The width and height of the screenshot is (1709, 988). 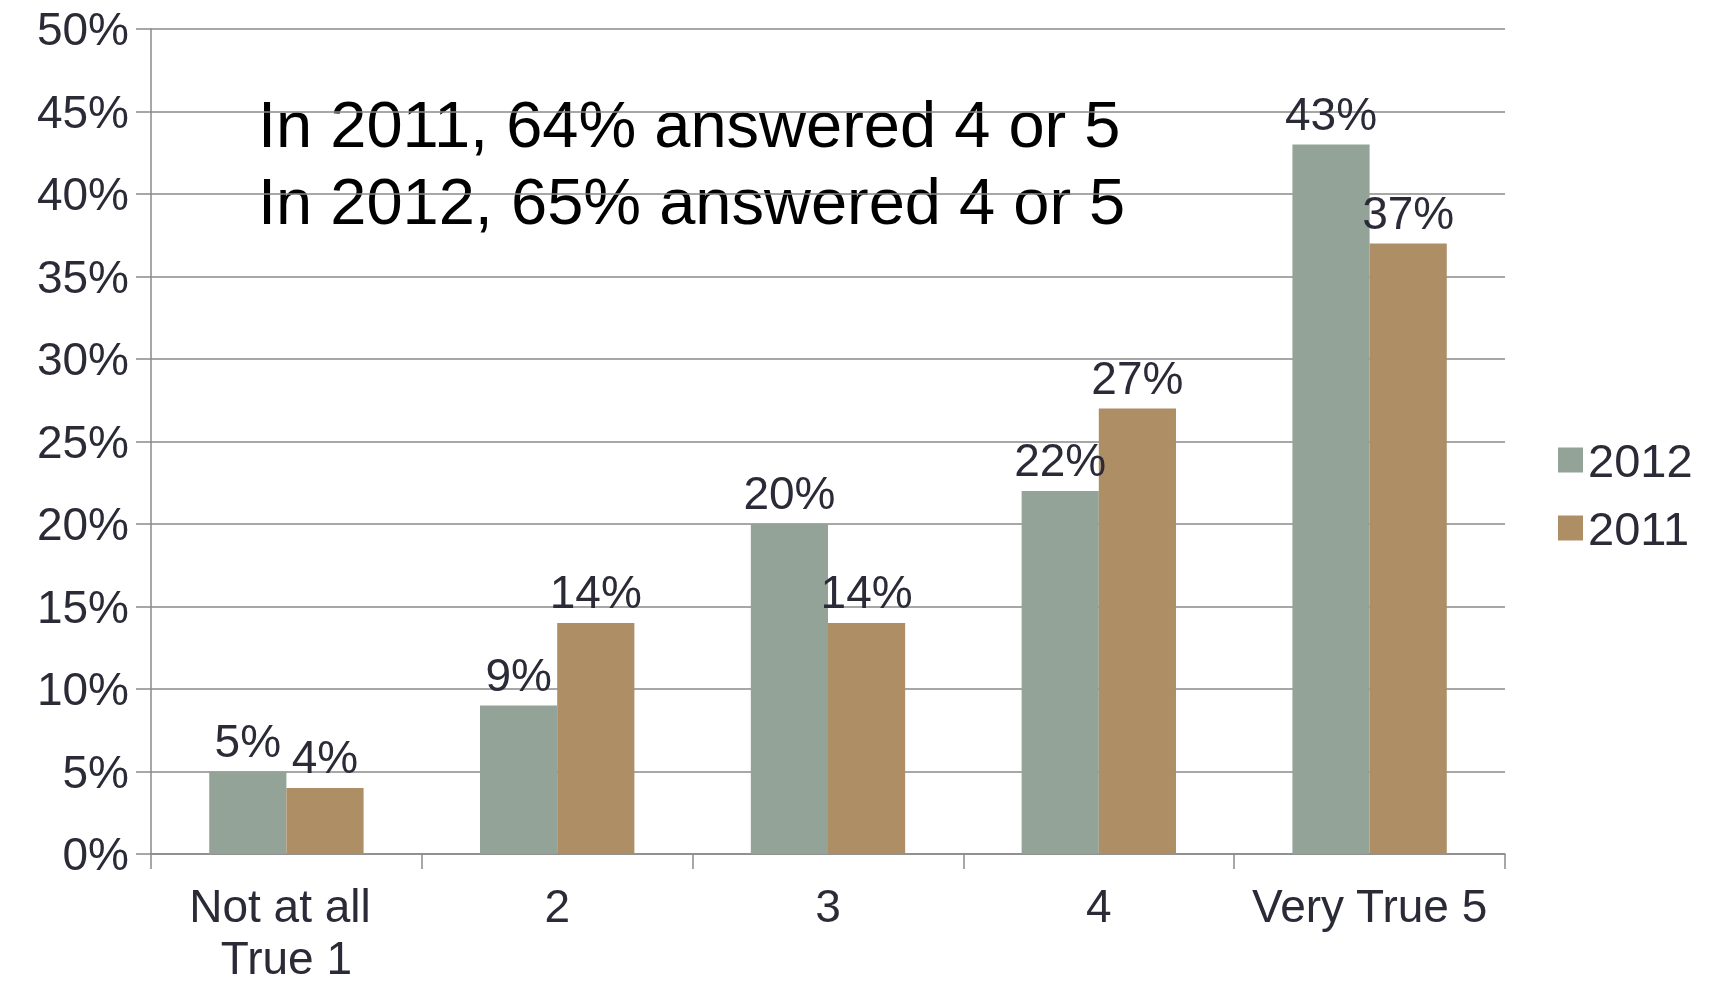 What do you see at coordinates (82, 524) in the screenshot?
I see `y-tick-label: 20%` at bounding box center [82, 524].